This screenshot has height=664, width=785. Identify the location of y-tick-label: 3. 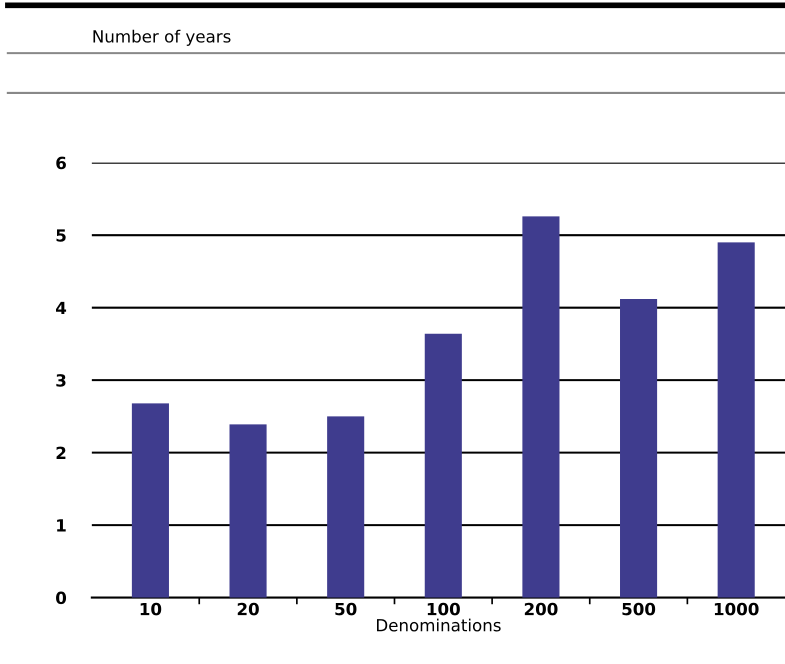
(61, 380).